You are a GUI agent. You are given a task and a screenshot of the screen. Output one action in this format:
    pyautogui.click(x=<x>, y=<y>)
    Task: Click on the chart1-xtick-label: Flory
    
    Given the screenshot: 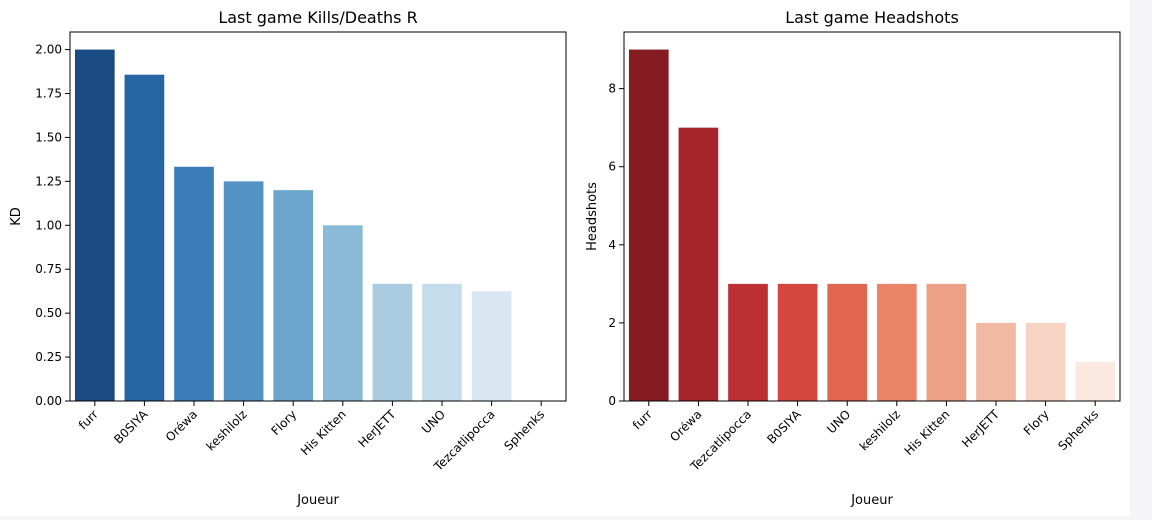 What is the action you would take?
    pyautogui.click(x=283, y=422)
    